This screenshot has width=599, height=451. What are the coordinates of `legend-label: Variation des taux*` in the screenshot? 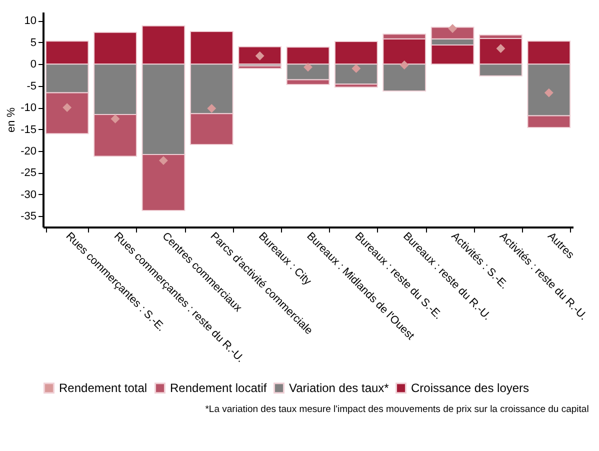 It's located at (339, 388).